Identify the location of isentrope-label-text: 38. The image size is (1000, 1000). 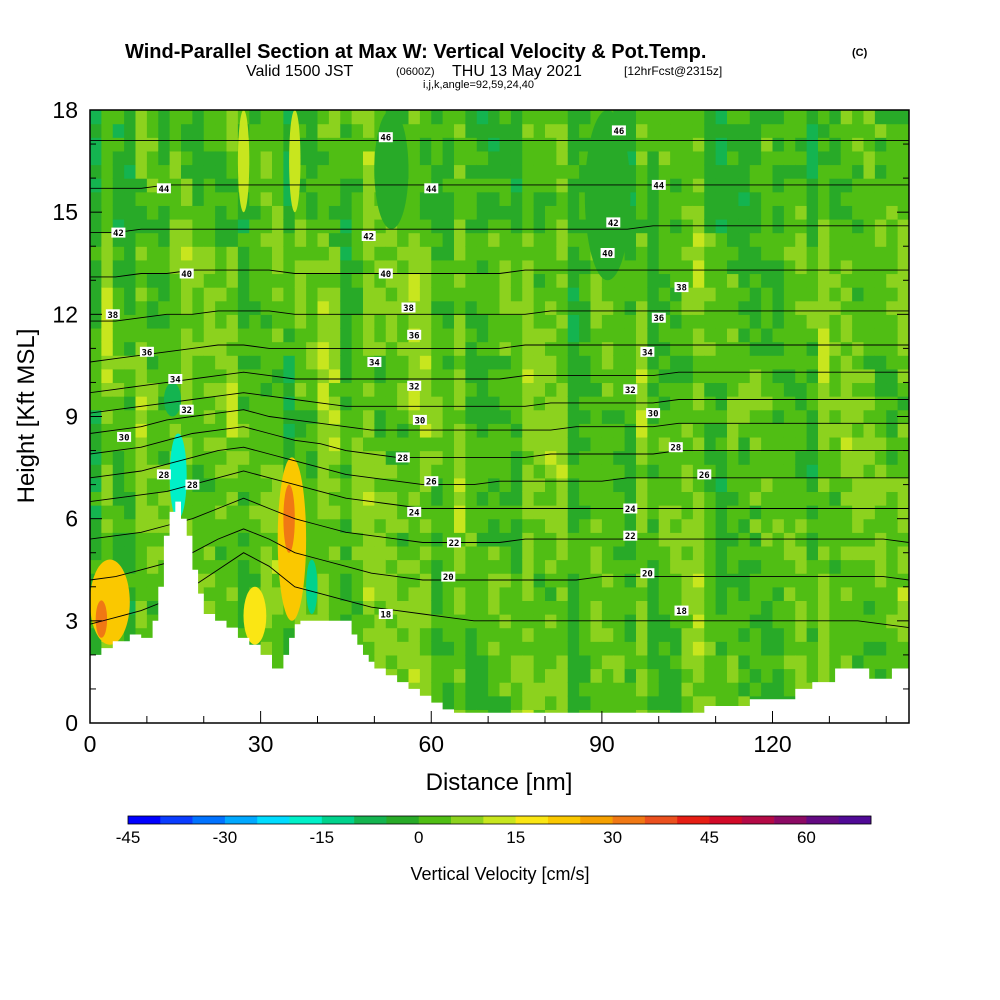
(112, 316).